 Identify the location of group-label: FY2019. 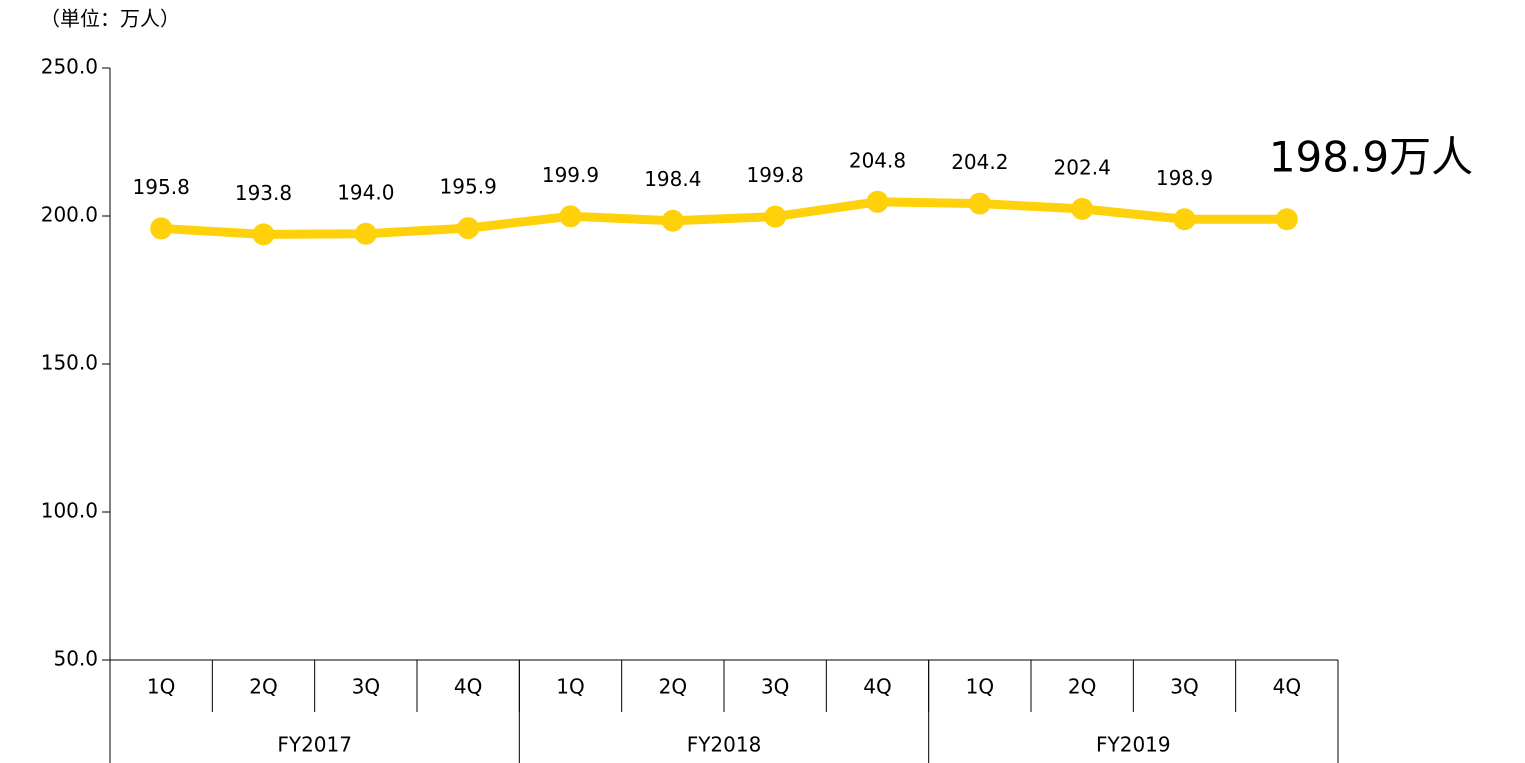
(1133, 745).